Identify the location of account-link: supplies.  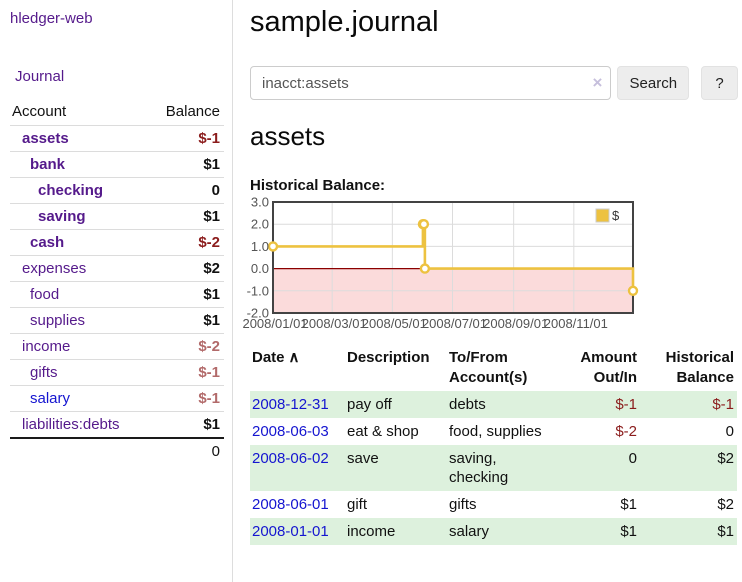
(58, 320).